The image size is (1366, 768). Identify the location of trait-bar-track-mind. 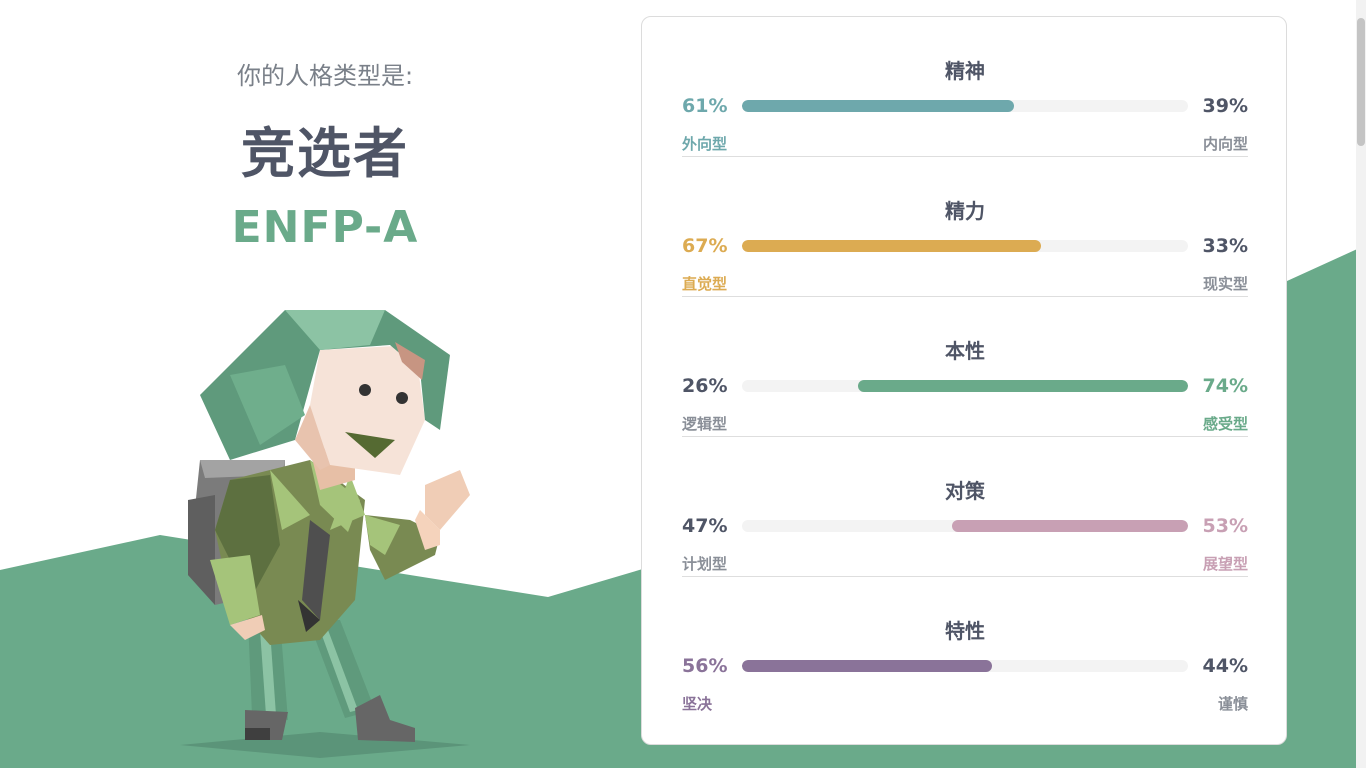
(965, 106).